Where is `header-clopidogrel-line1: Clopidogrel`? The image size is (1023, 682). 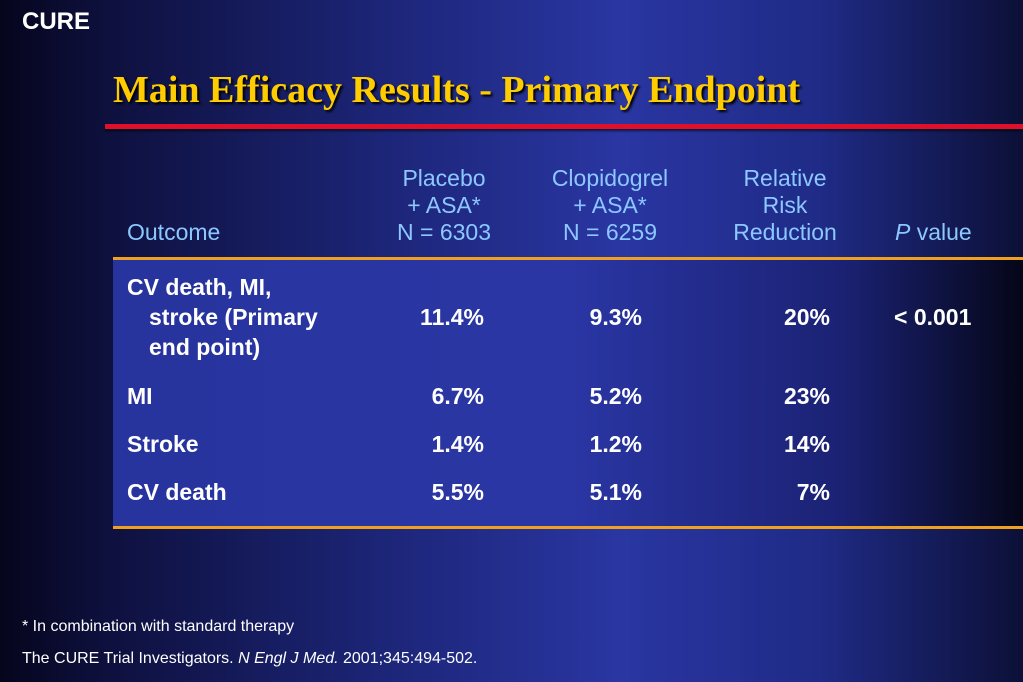
header-clopidogrel-line1: Clopidogrel is located at coordinates (610, 178).